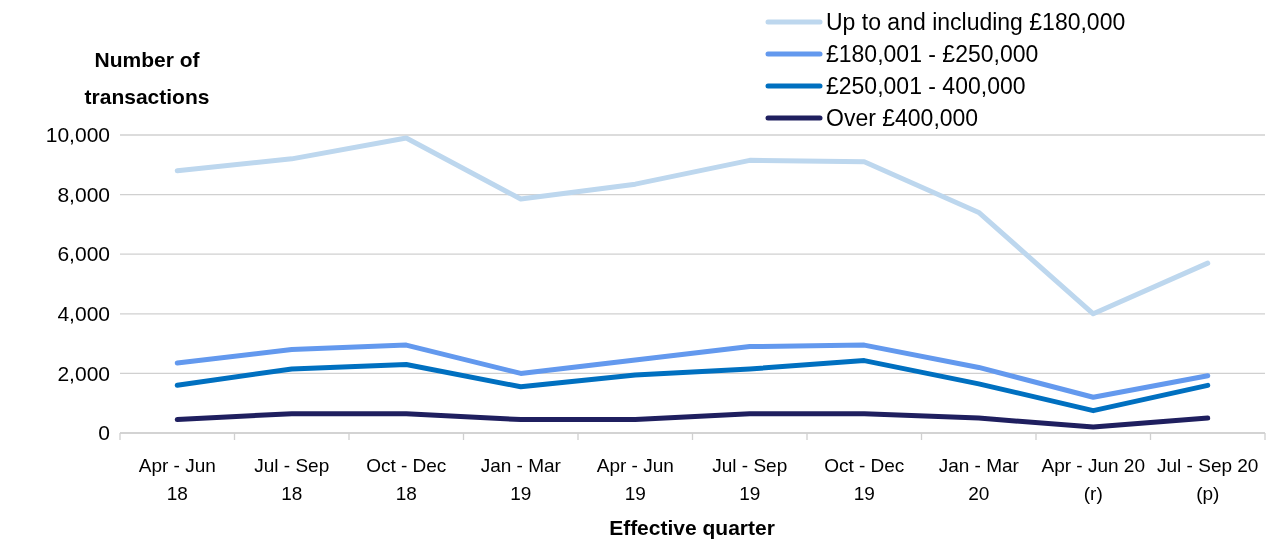 This screenshot has height=547, width=1268. What do you see at coordinates (635, 479) in the screenshot?
I see `x-tick-label: Apr - Jun 19` at bounding box center [635, 479].